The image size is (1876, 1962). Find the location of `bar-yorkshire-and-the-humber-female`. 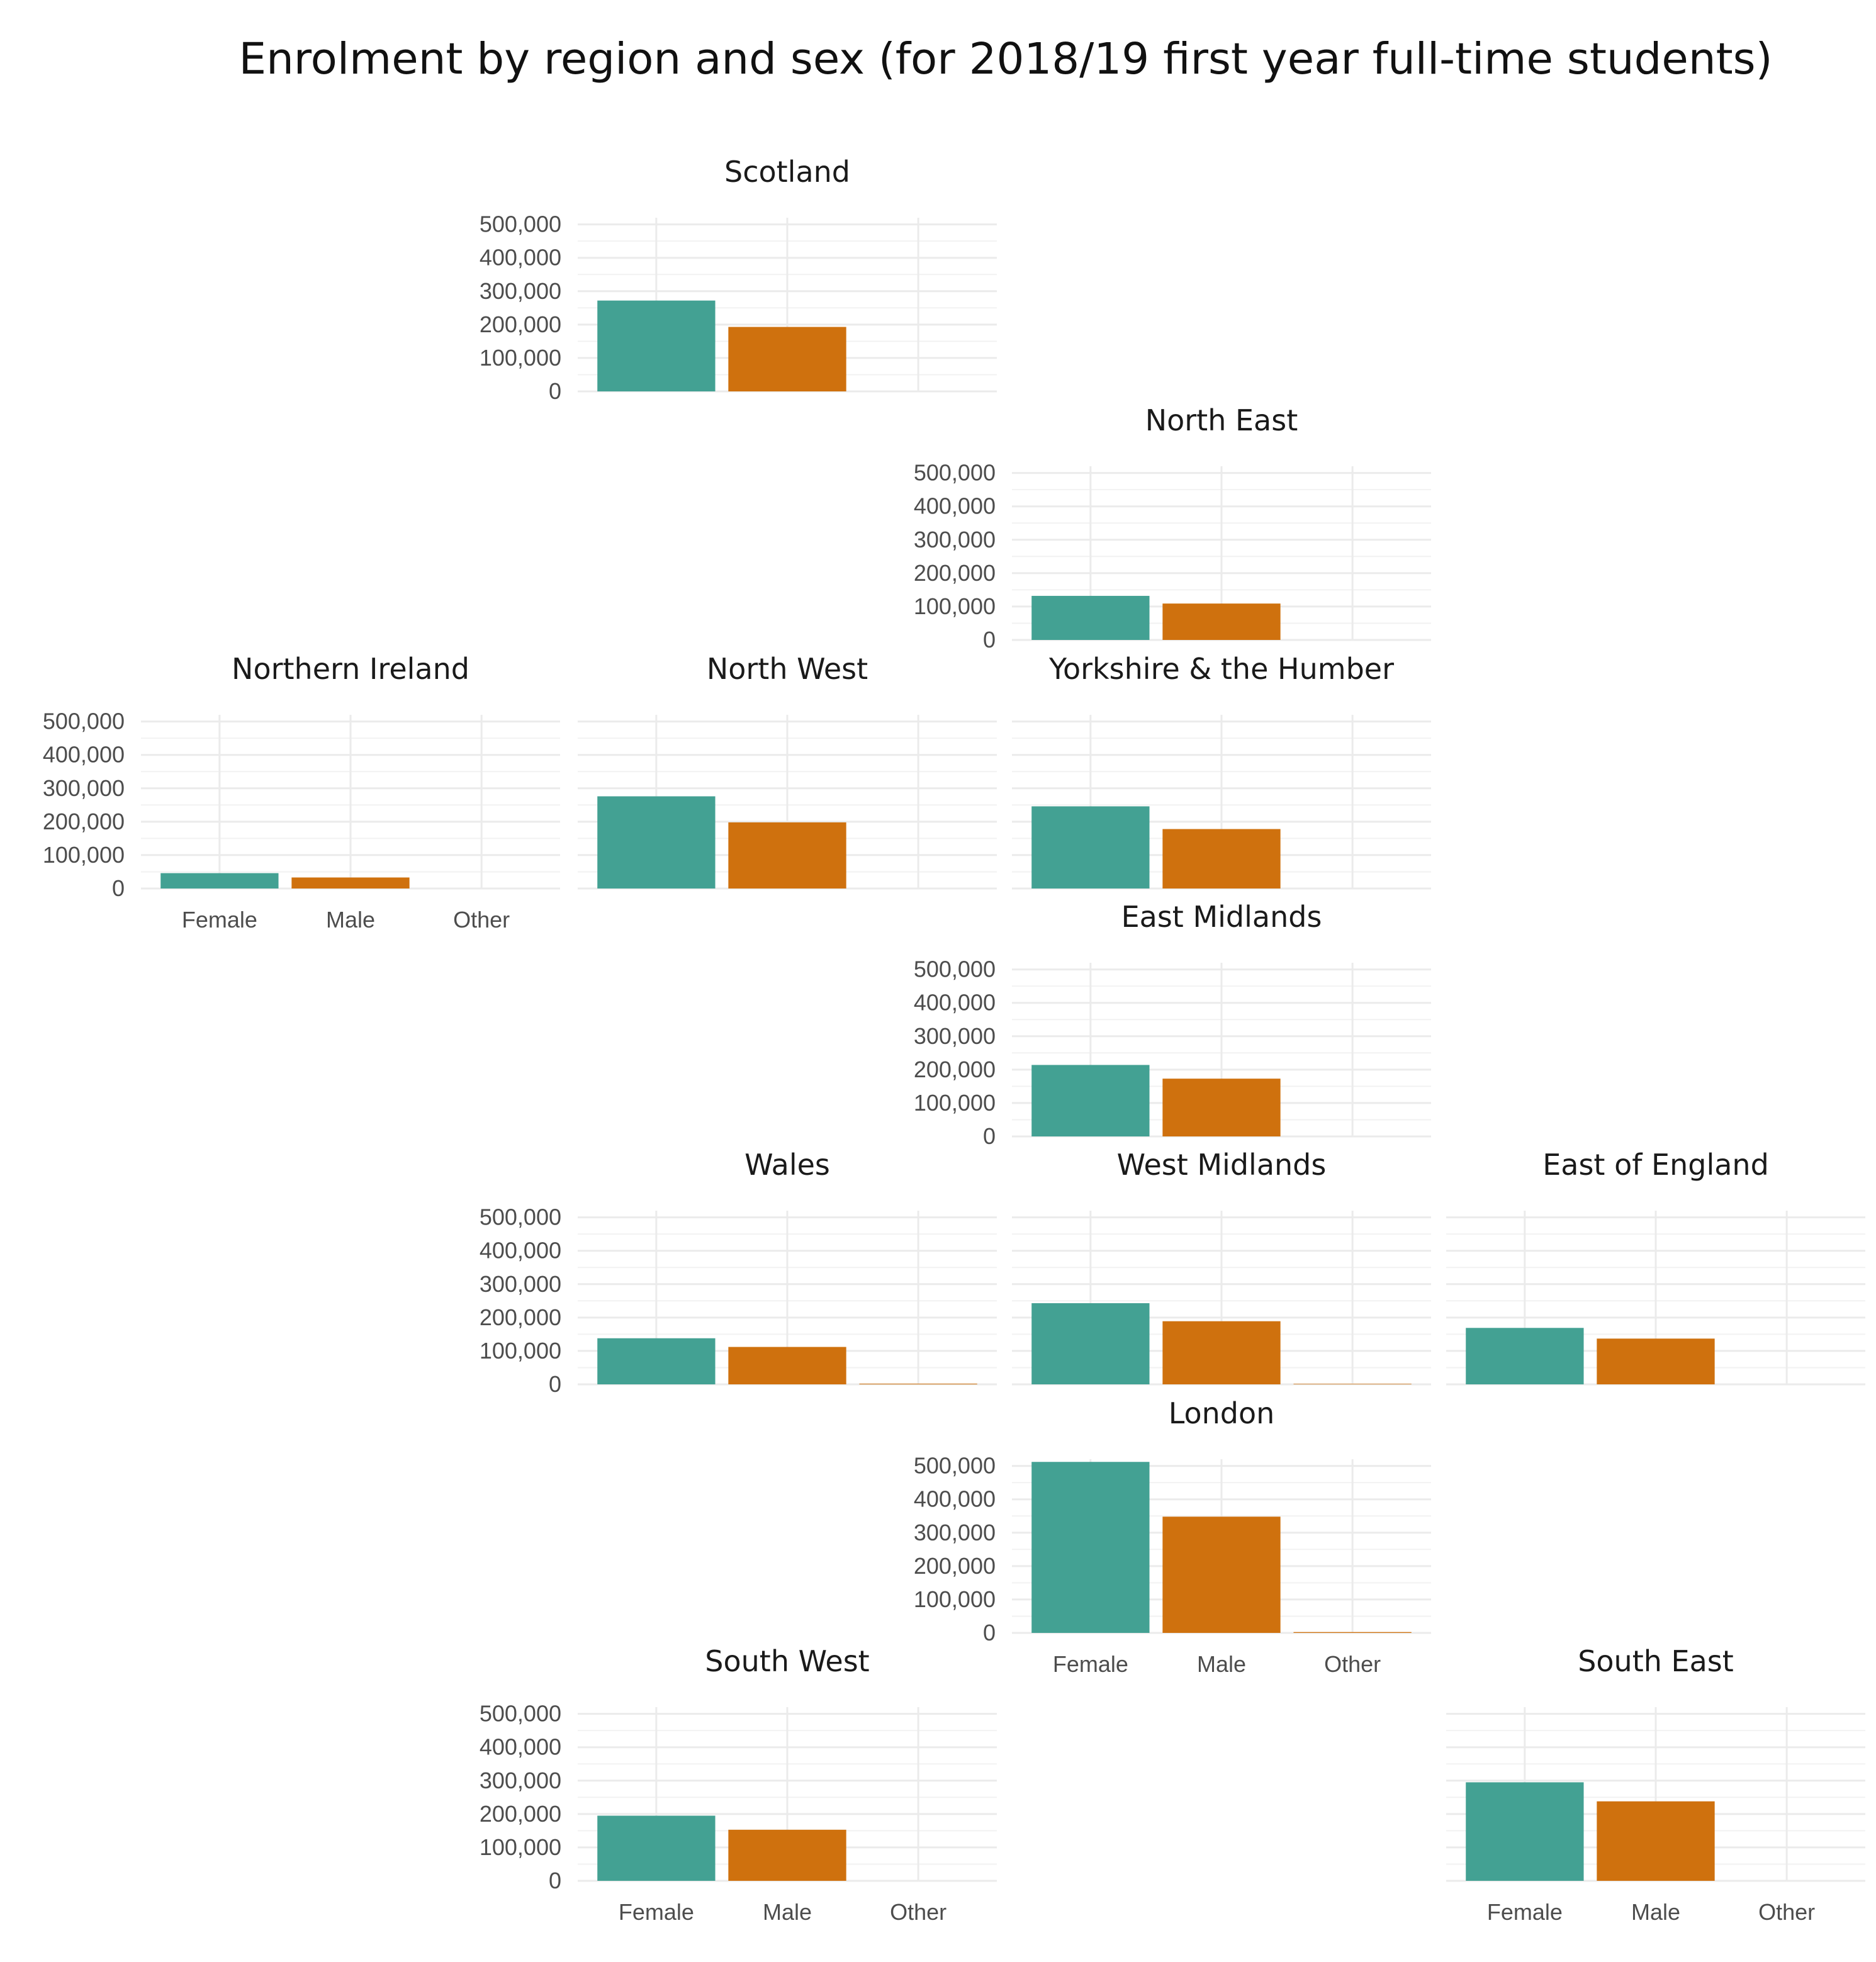

bar-yorkshire-and-the-humber-female is located at coordinates (1090, 847).